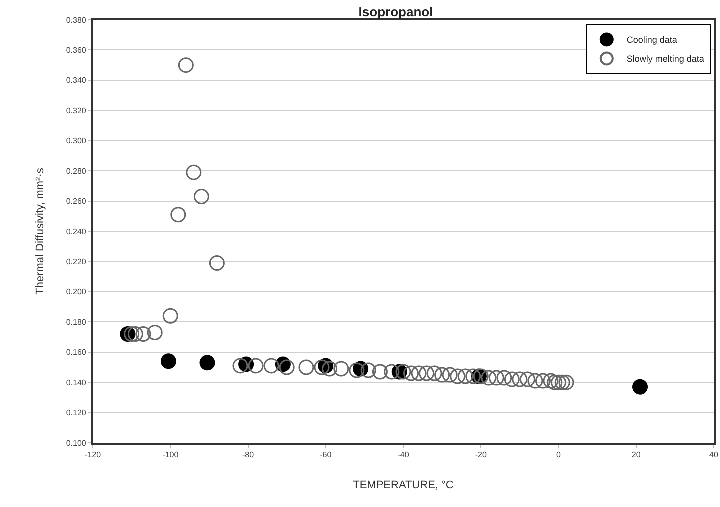 This screenshot has height=507, width=720. What do you see at coordinates (76, 413) in the screenshot?
I see `y-tick-label: 0.120` at bounding box center [76, 413].